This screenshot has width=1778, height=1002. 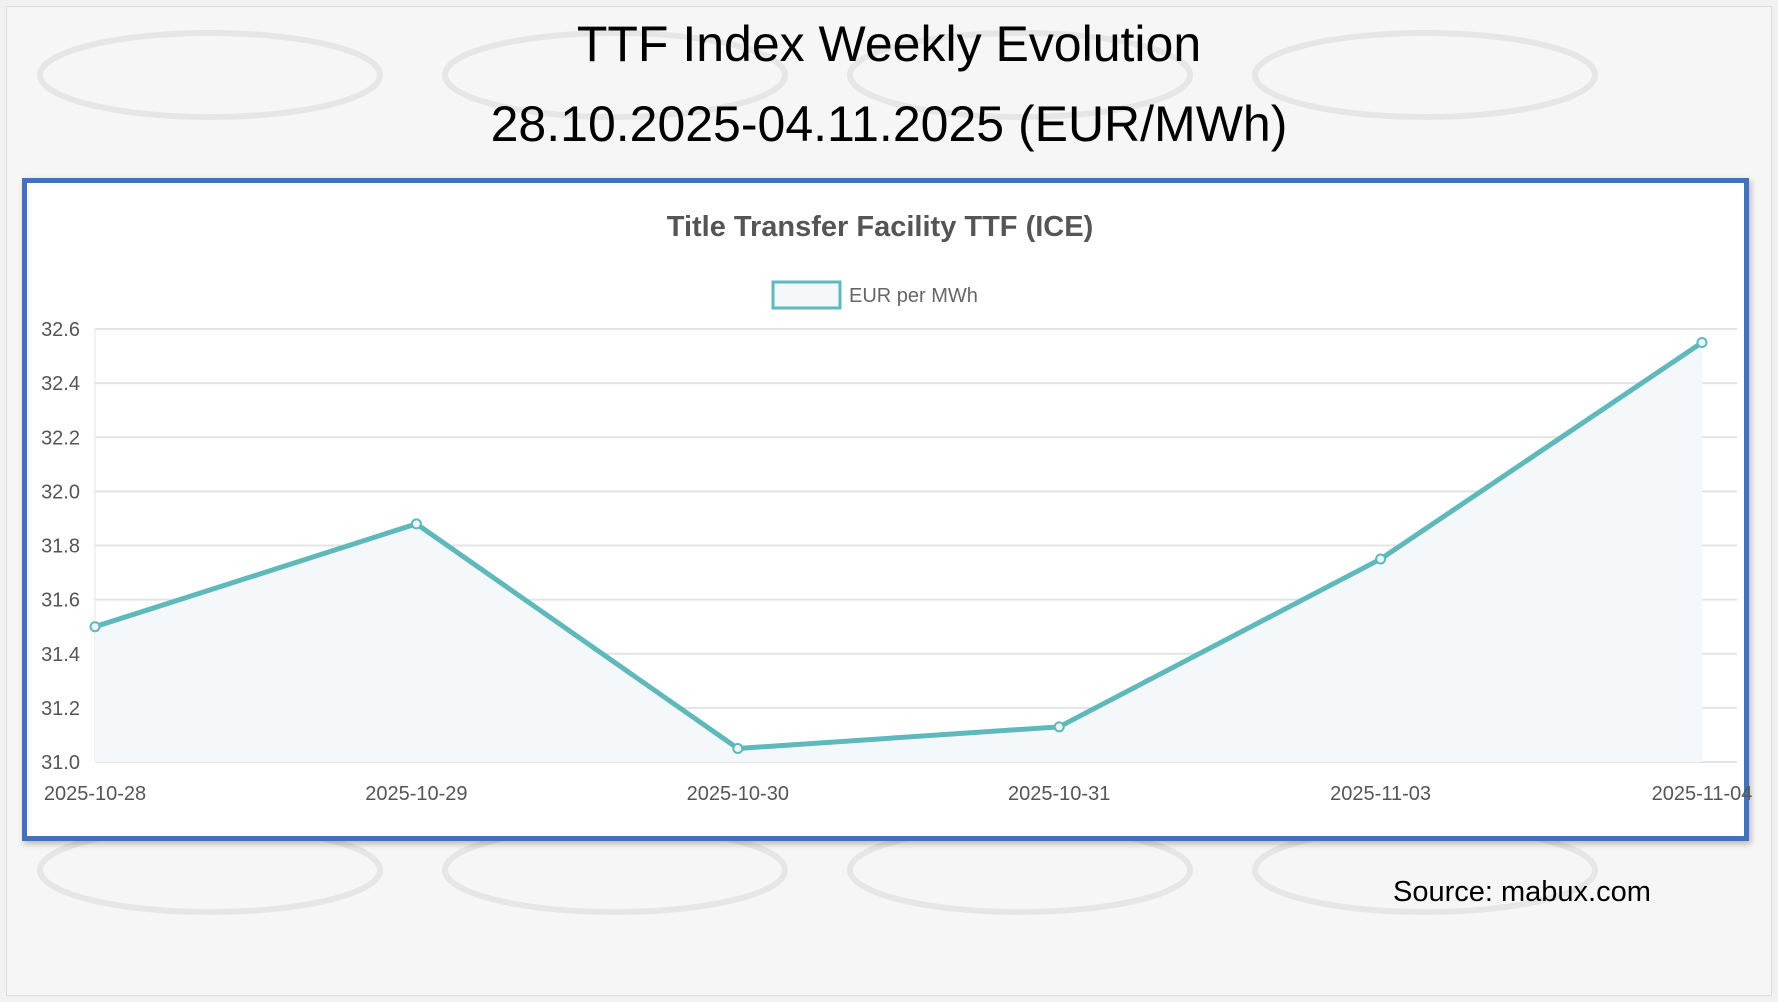 What do you see at coordinates (60, 763) in the screenshot?
I see `y-tick-label: 31.0` at bounding box center [60, 763].